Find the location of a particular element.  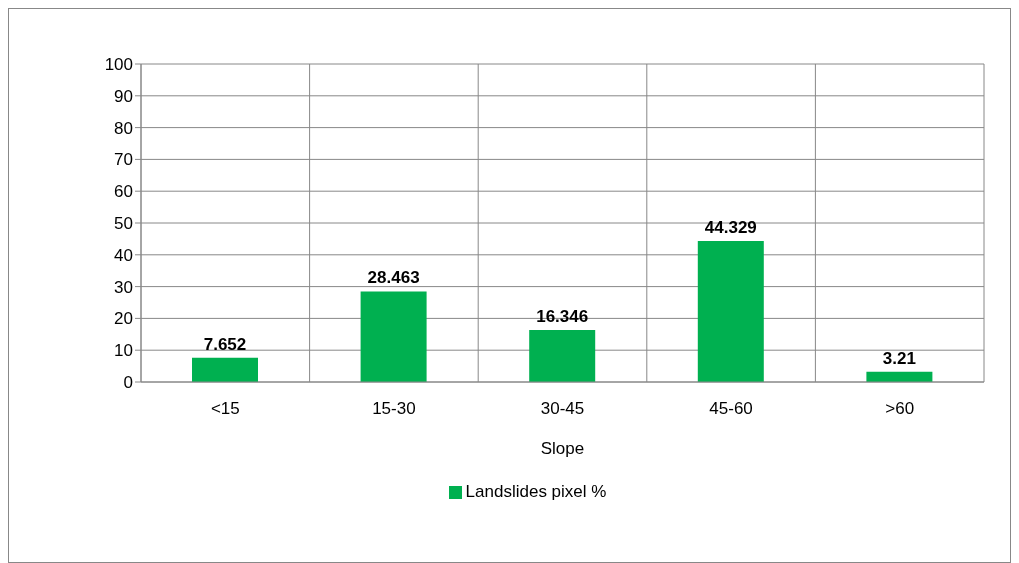

y-tick-label: 40 is located at coordinates (123, 255).